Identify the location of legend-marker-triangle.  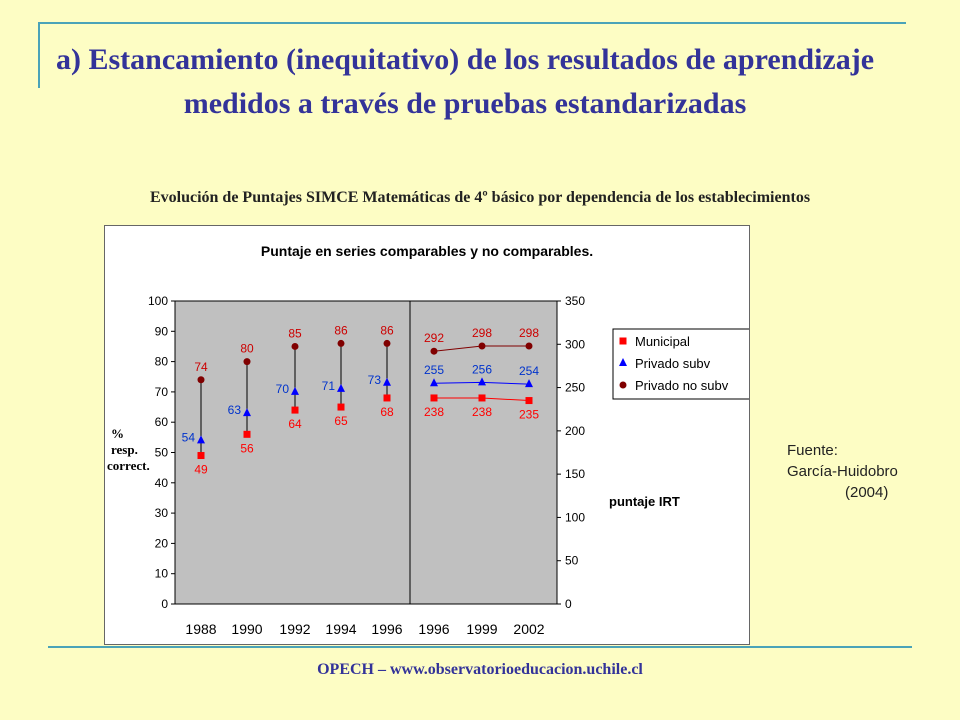
(623, 362).